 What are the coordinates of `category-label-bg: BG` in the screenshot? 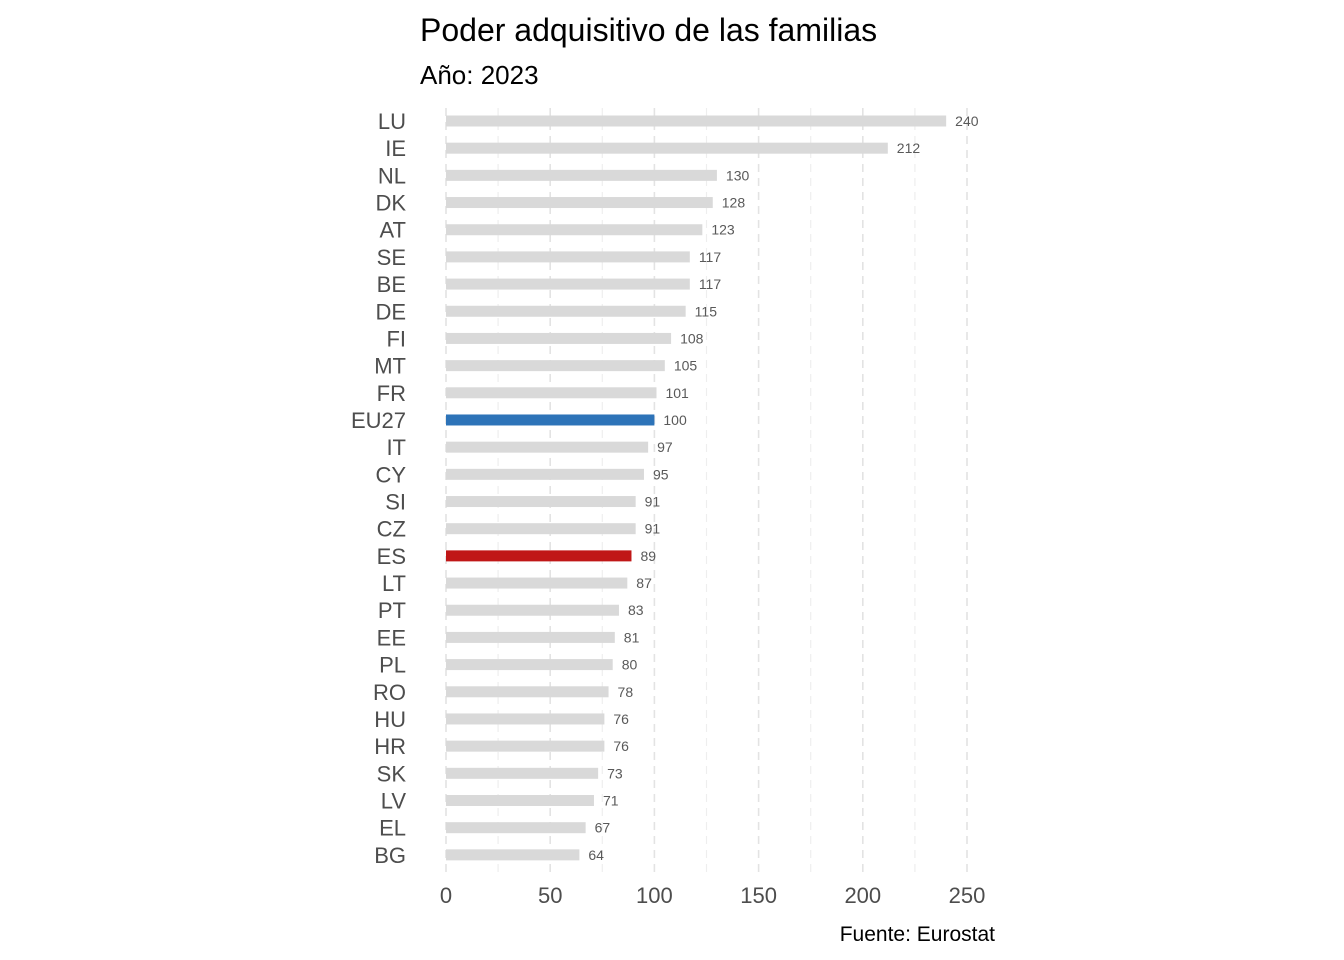 It's located at (390, 855).